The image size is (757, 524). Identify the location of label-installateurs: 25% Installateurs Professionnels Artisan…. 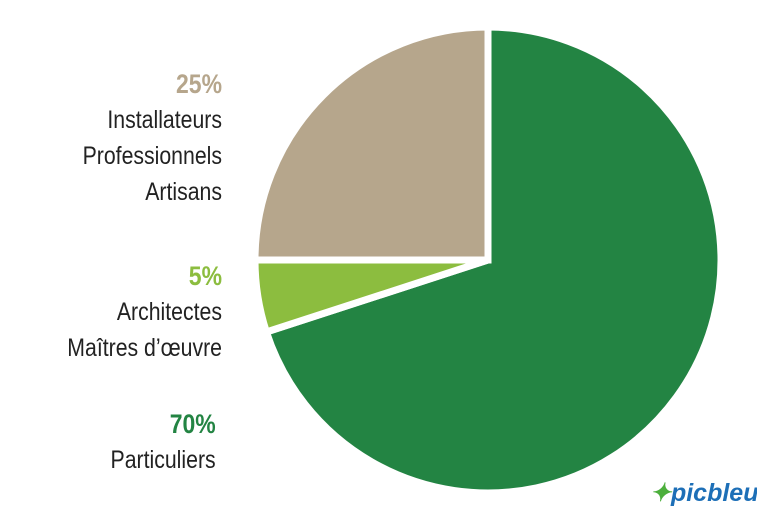
(152, 138).